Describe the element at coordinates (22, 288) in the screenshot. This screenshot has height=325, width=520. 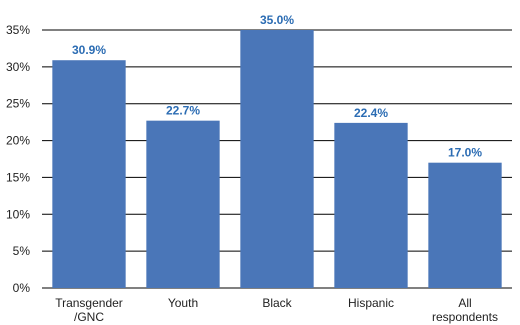
I see `y-tick-label: 0%` at that location.